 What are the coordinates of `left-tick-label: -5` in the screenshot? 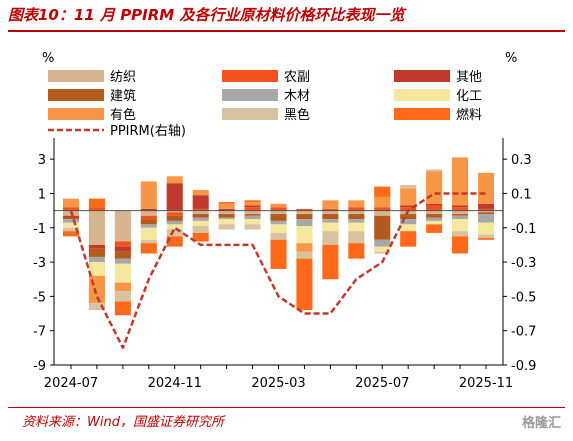 It's located at (39, 297).